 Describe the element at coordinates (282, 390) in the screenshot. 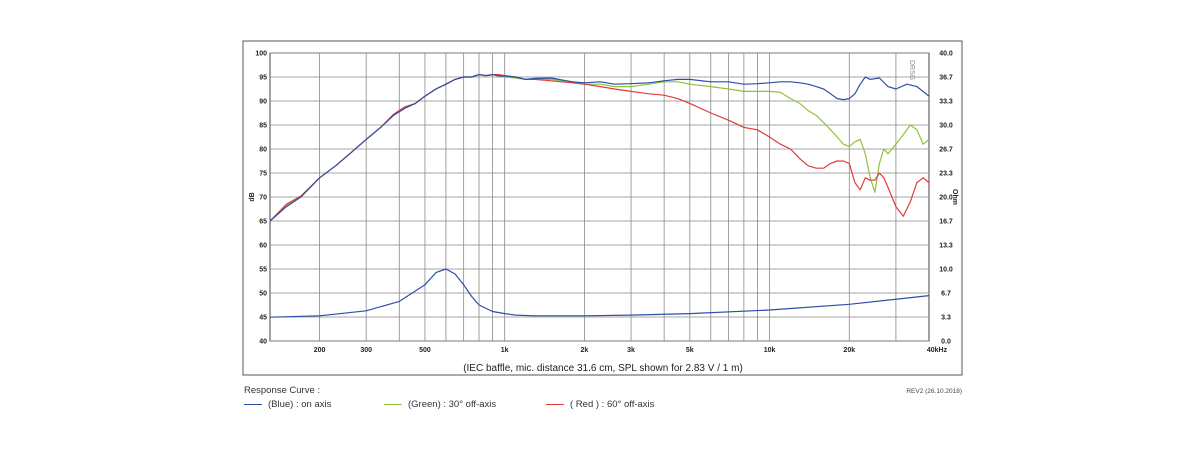

I see `legend-title: Response Curve :` at that location.